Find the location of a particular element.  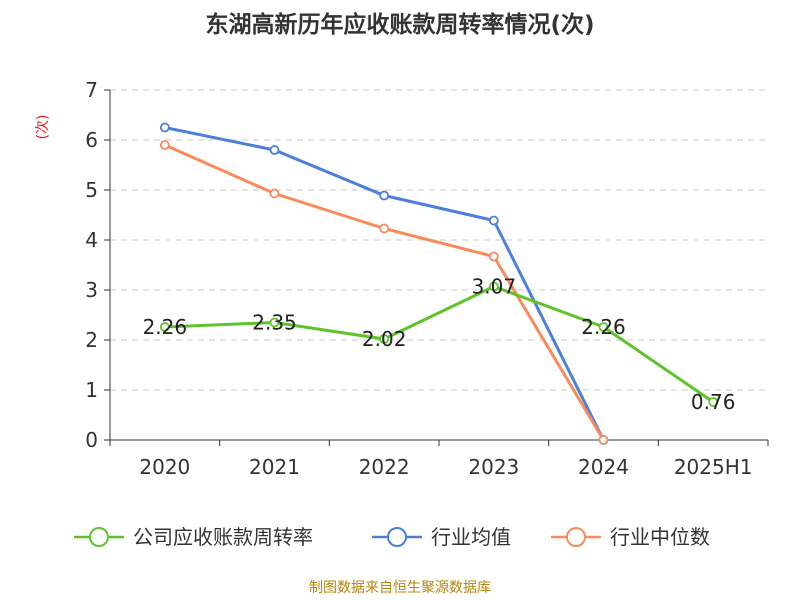

x-tick-label: 2023 is located at coordinates (493, 467).